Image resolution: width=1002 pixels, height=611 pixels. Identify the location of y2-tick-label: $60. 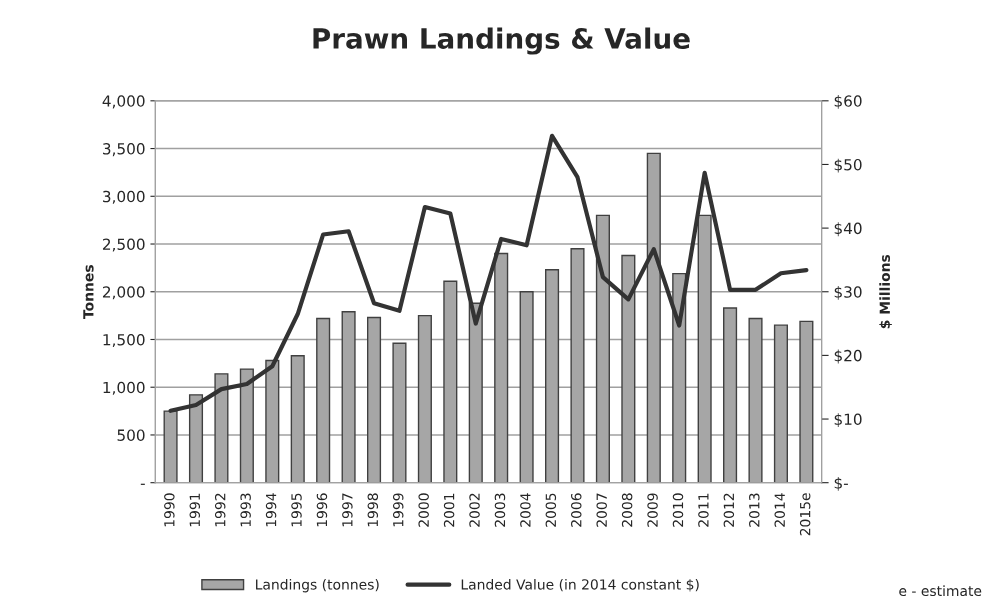
(848, 102).